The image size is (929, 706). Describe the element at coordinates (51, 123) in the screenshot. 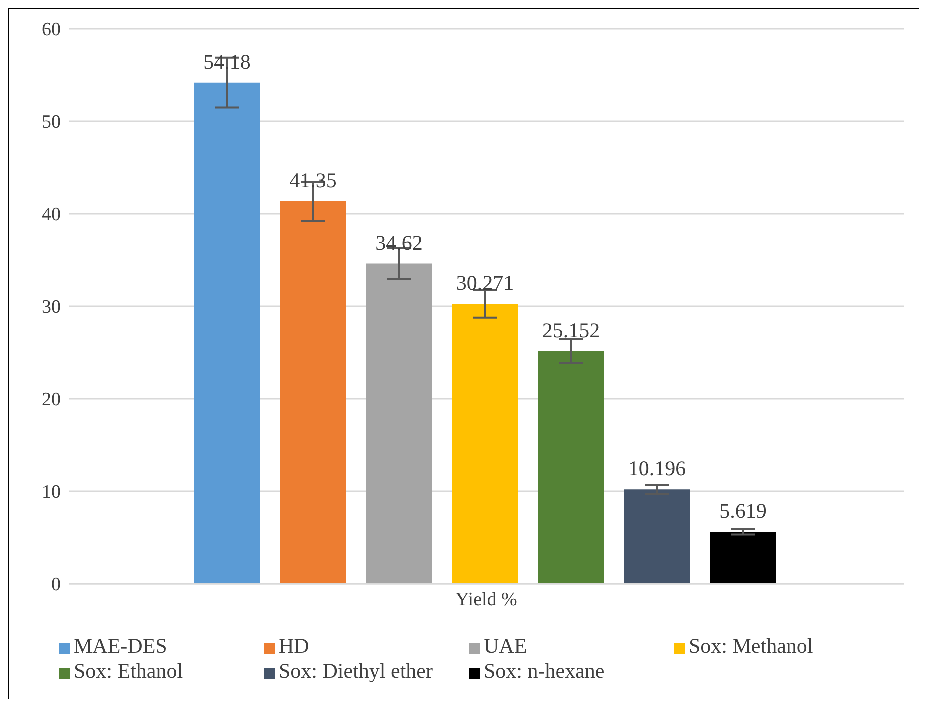

I see `y-tick-label: 50` at that location.